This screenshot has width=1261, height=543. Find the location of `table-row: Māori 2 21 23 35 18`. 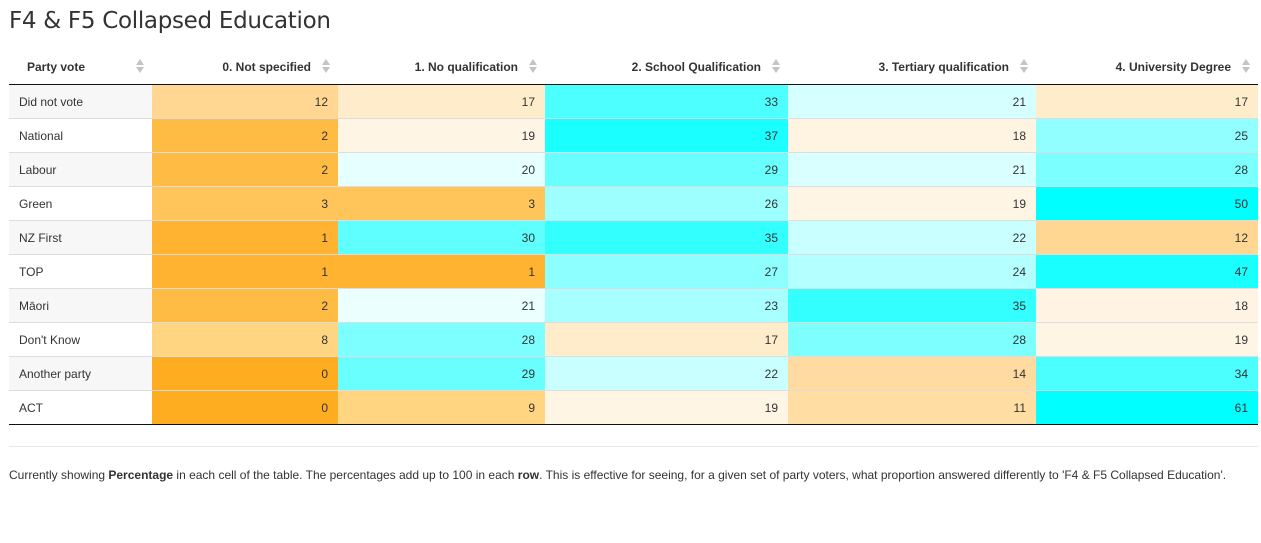

table-row: Māori 2 21 23 35 18 is located at coordinates (633, 305).